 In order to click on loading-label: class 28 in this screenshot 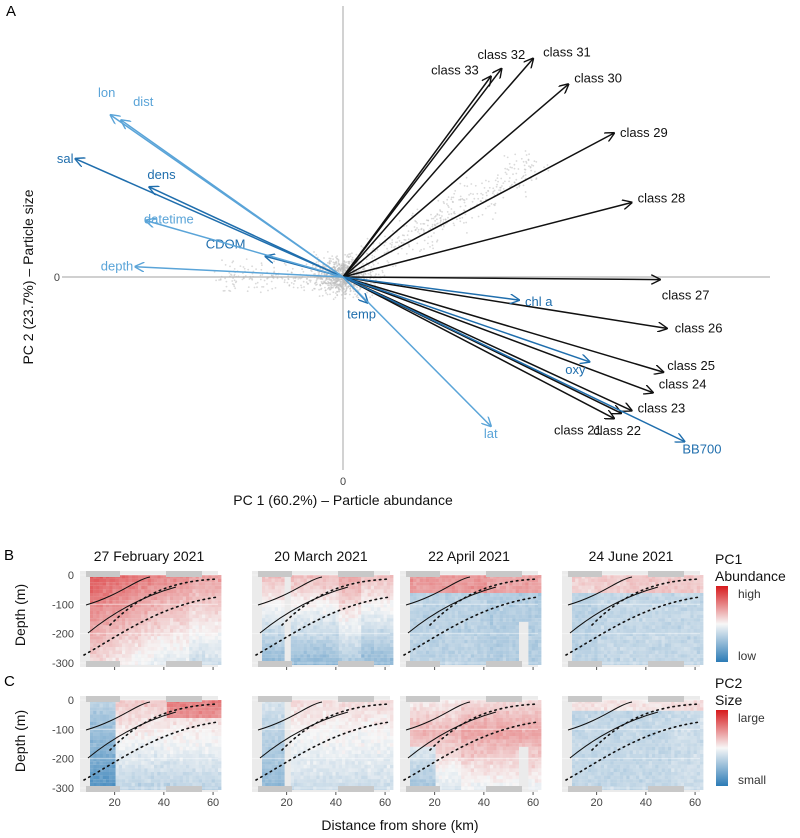, I will do `click(662, 198)`.